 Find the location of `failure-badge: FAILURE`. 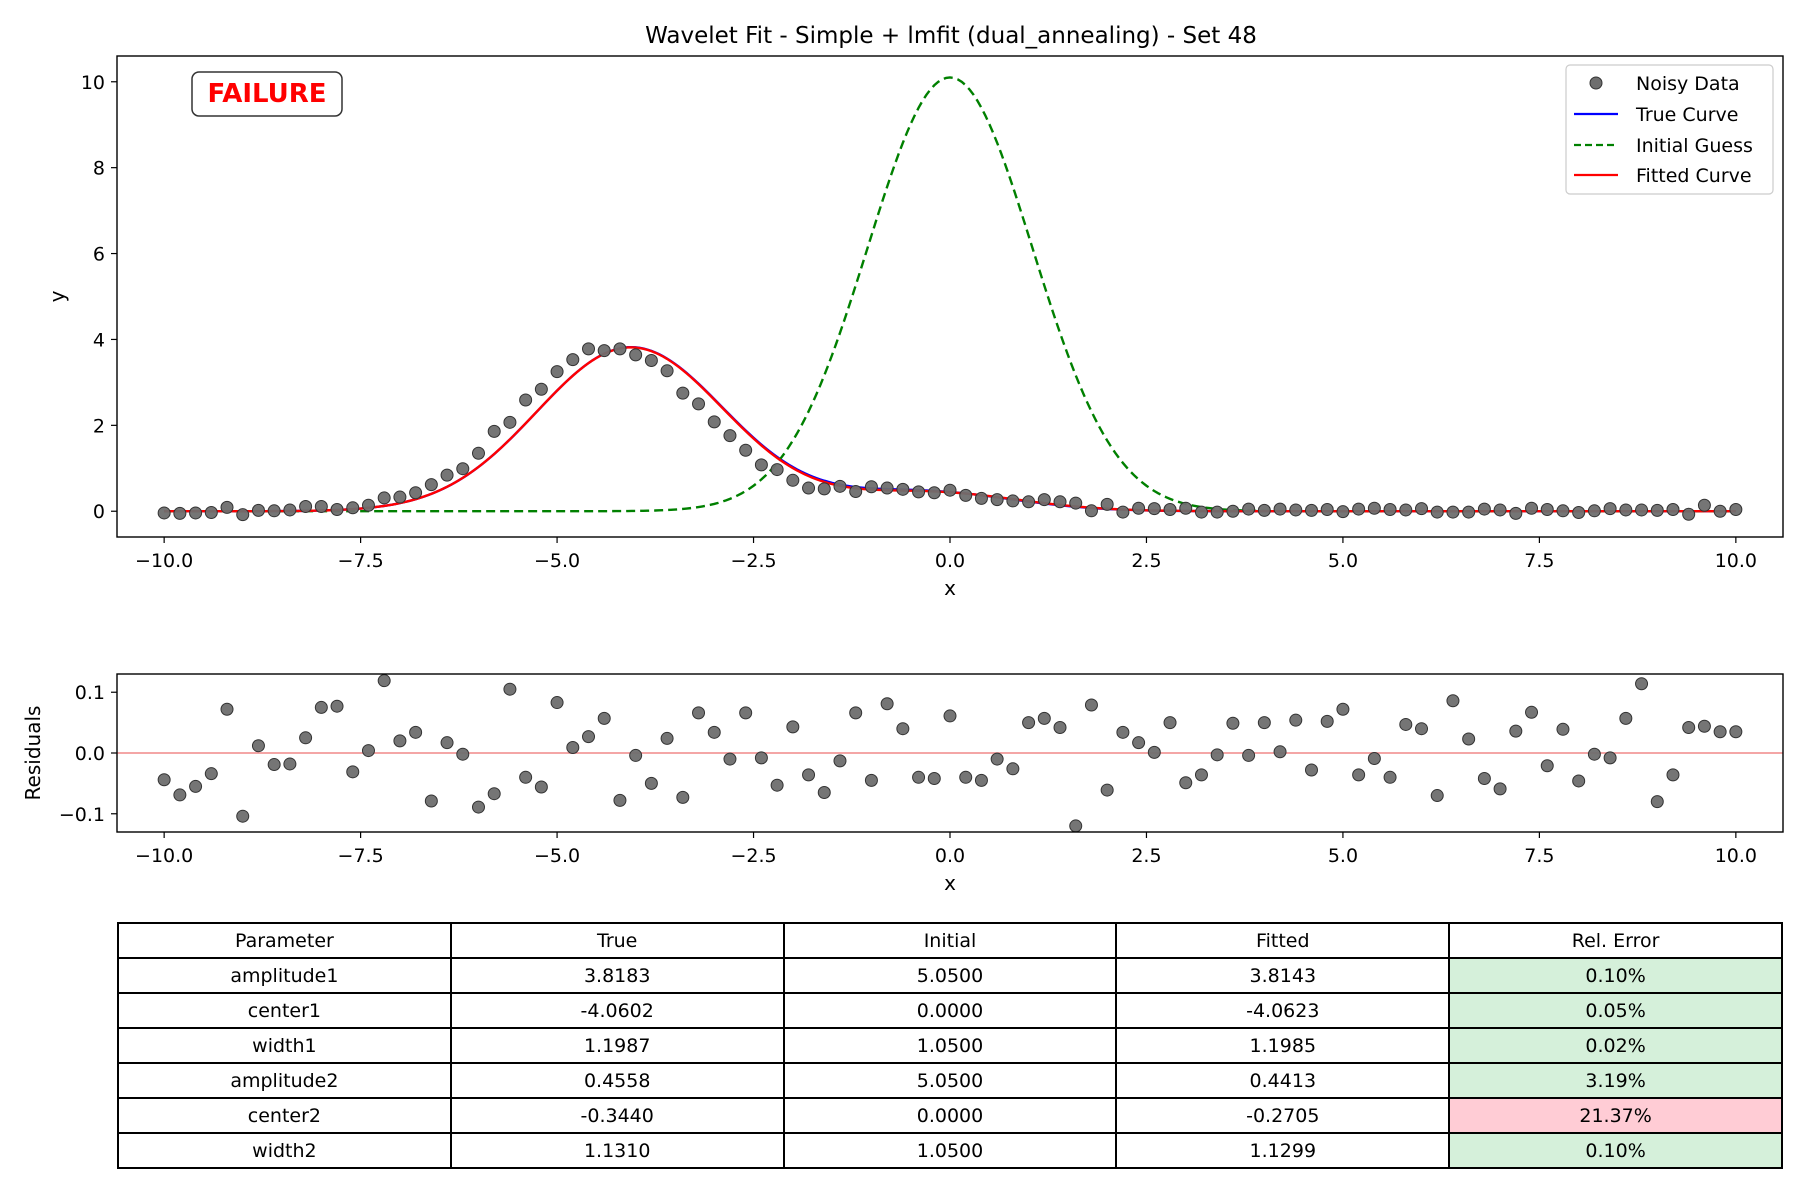

failure-badge: FAILURE is located at coordinates (267, 94).